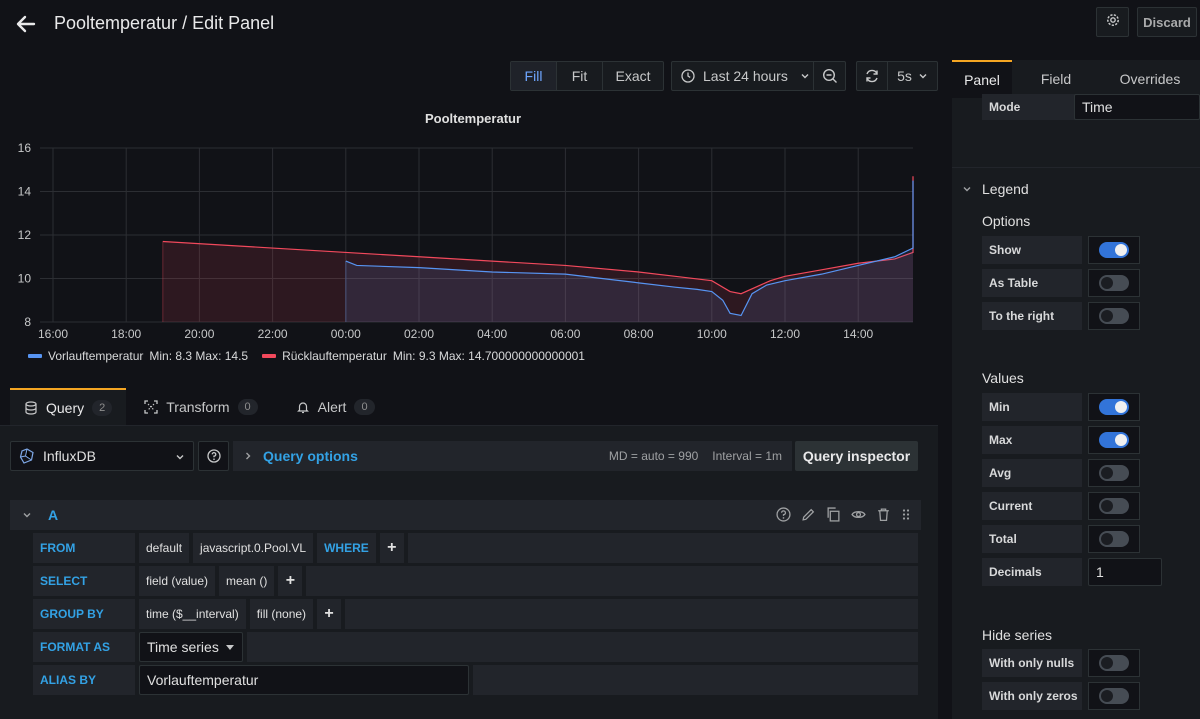 This screenshot has width=1200, height=719. I want to click on query-row-header: A, so click(465, 515).